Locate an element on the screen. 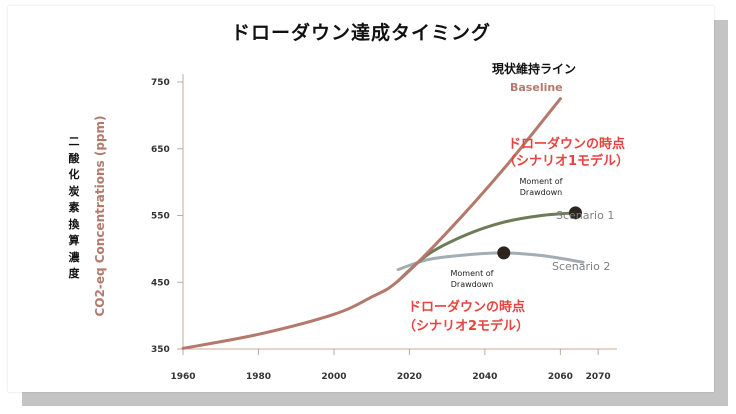  s2-jp-annotation-line2: （シナリオ2モデル） is located at coordinates (466, 326).